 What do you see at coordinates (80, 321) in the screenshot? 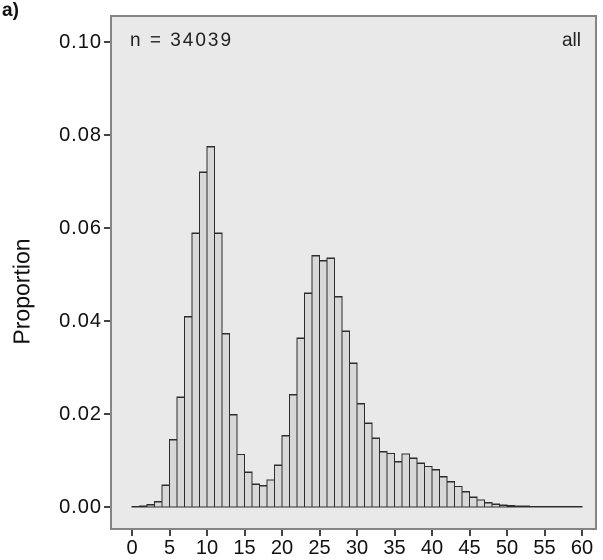
I see `y-tick-label: 0.04` at bounding box center [80, 321].